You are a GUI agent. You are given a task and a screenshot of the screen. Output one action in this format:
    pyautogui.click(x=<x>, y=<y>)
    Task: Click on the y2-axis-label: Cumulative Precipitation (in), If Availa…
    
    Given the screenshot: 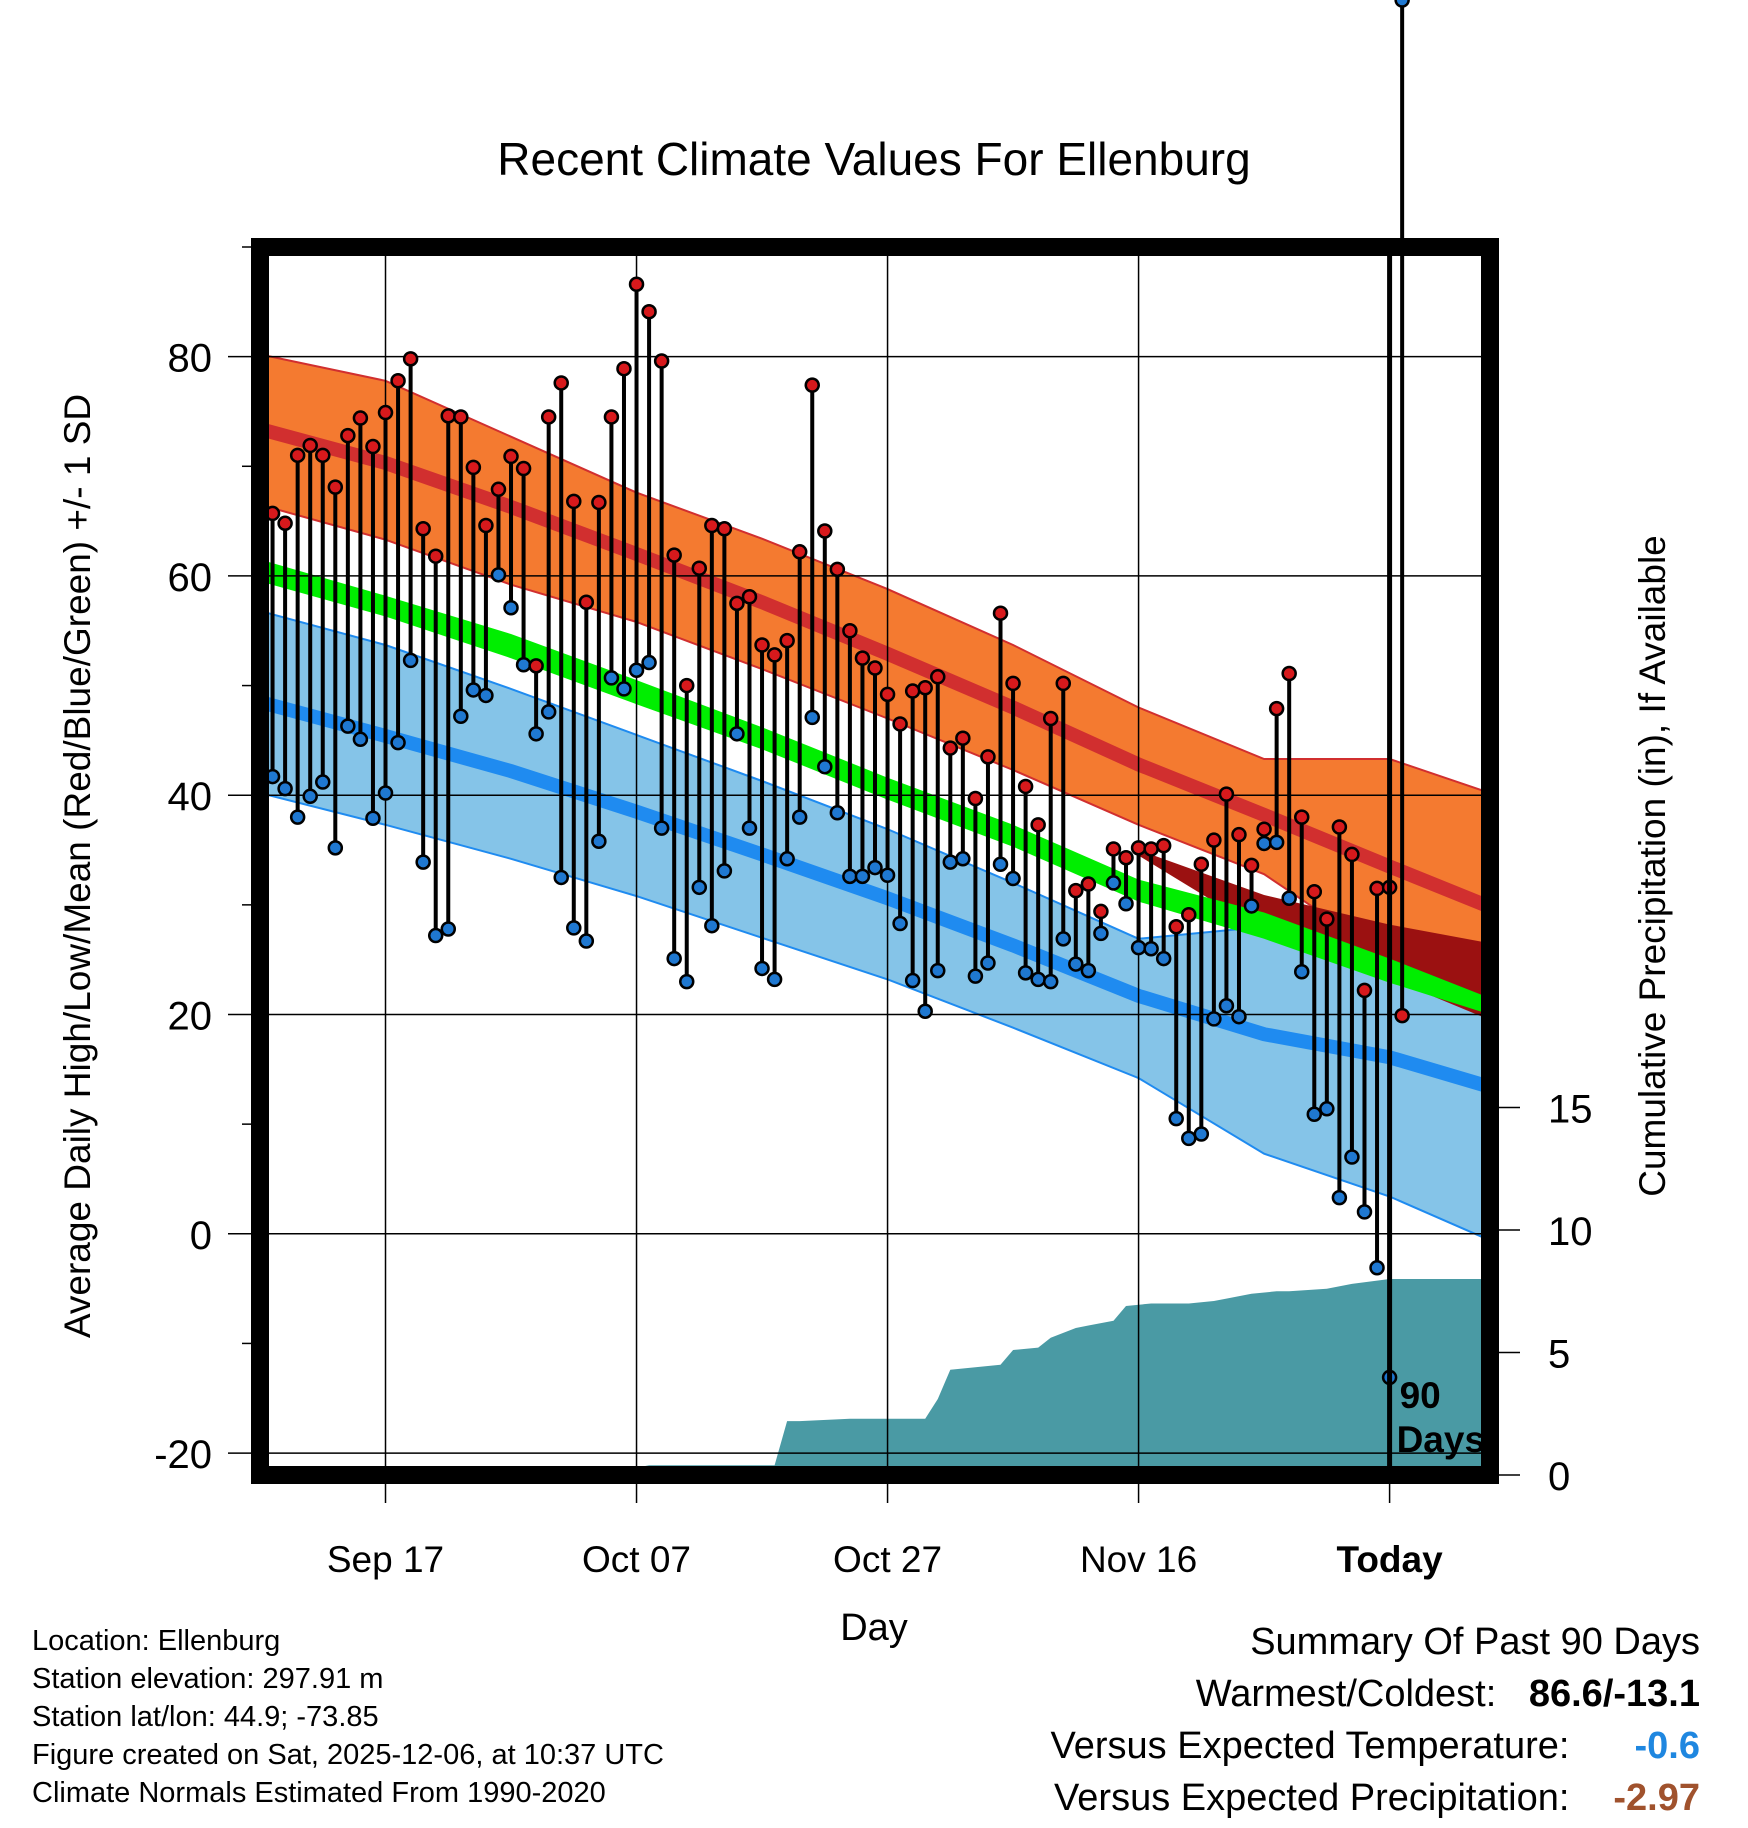 What is the action you would take?
    pyautogui.click(x=1652, y=866)
    